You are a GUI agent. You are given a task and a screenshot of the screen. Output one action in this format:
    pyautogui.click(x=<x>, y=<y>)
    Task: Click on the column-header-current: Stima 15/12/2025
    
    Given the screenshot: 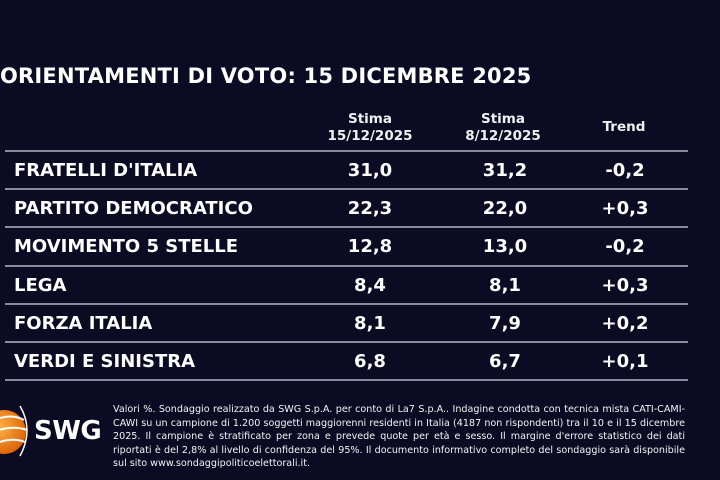 What is the action you would take?
    pyautogui.click(x=369, y=128)
    